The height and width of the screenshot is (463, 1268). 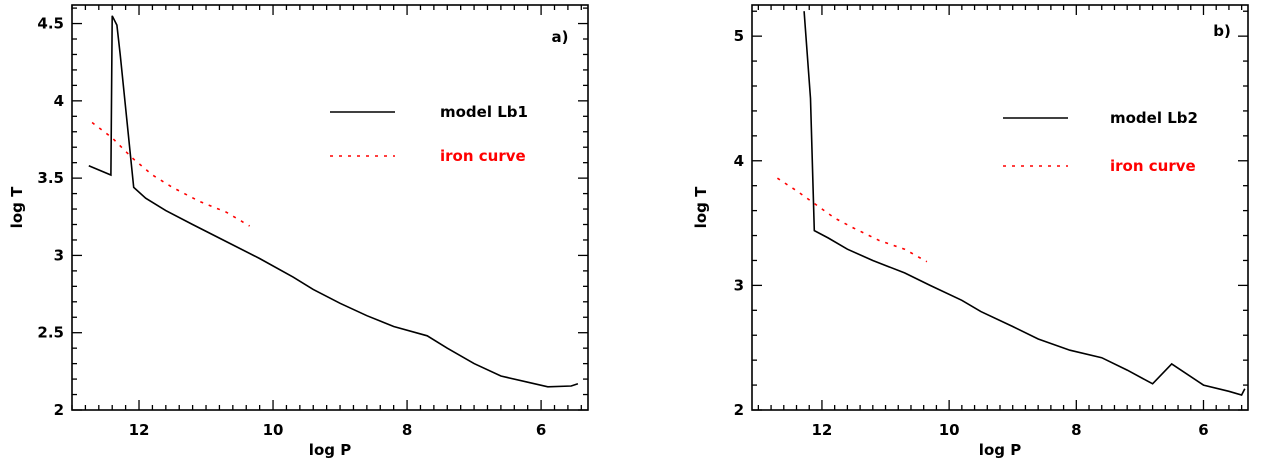 I want to click on legend-label: model Lb2, so click(x=1154, y=118).